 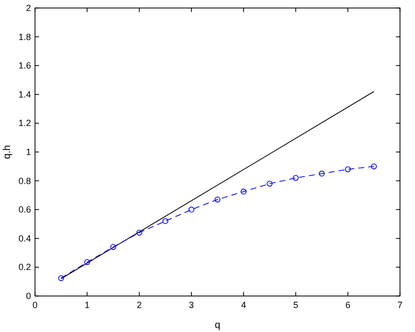 I want to click on y-tick-label: 1.6, so click(x=24, y=65).